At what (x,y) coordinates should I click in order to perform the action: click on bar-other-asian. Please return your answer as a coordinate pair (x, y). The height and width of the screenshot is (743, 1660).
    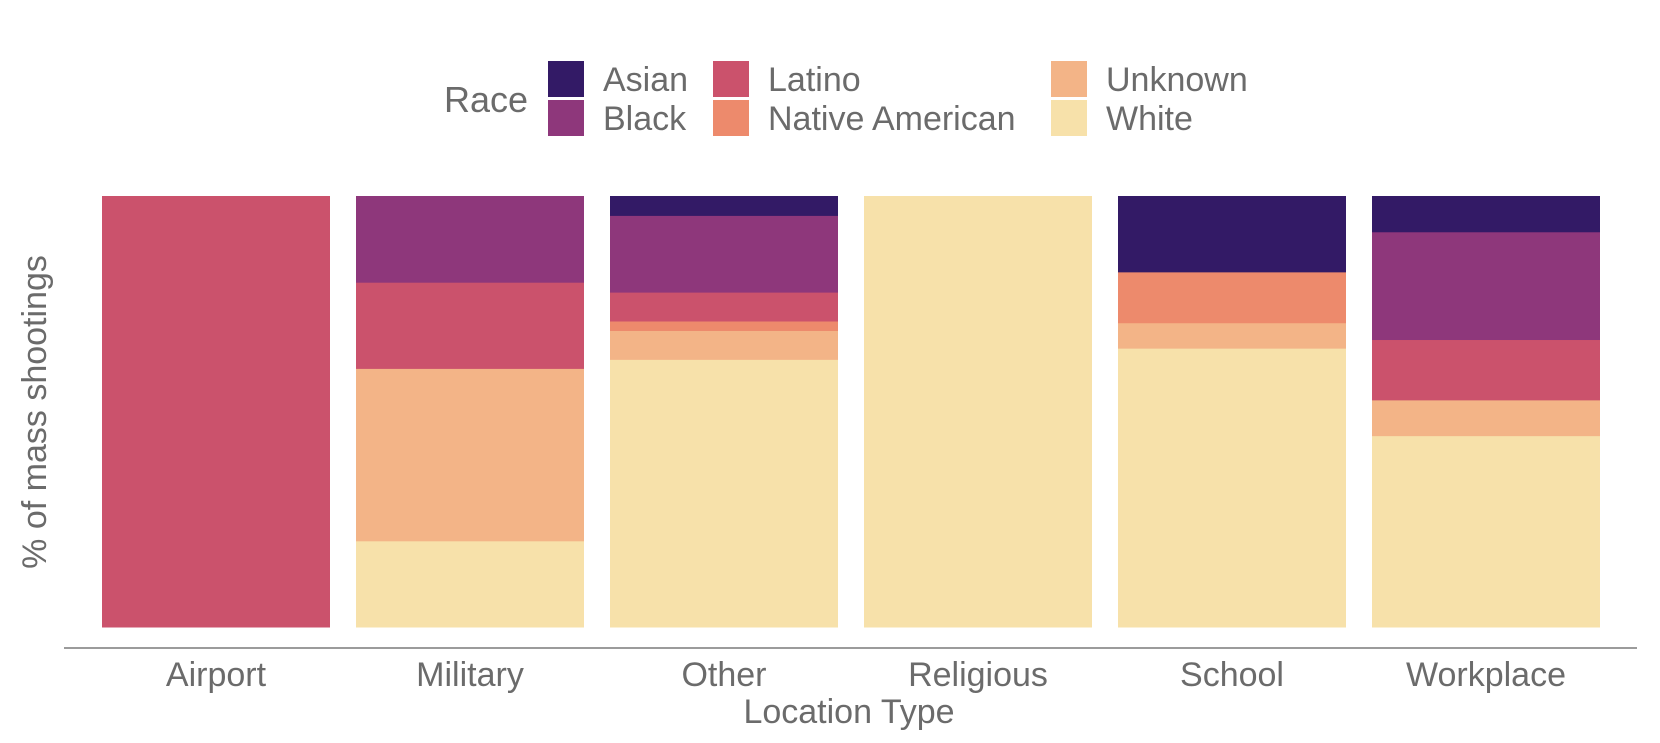
    Looking at the image, I should click on (724, 206).